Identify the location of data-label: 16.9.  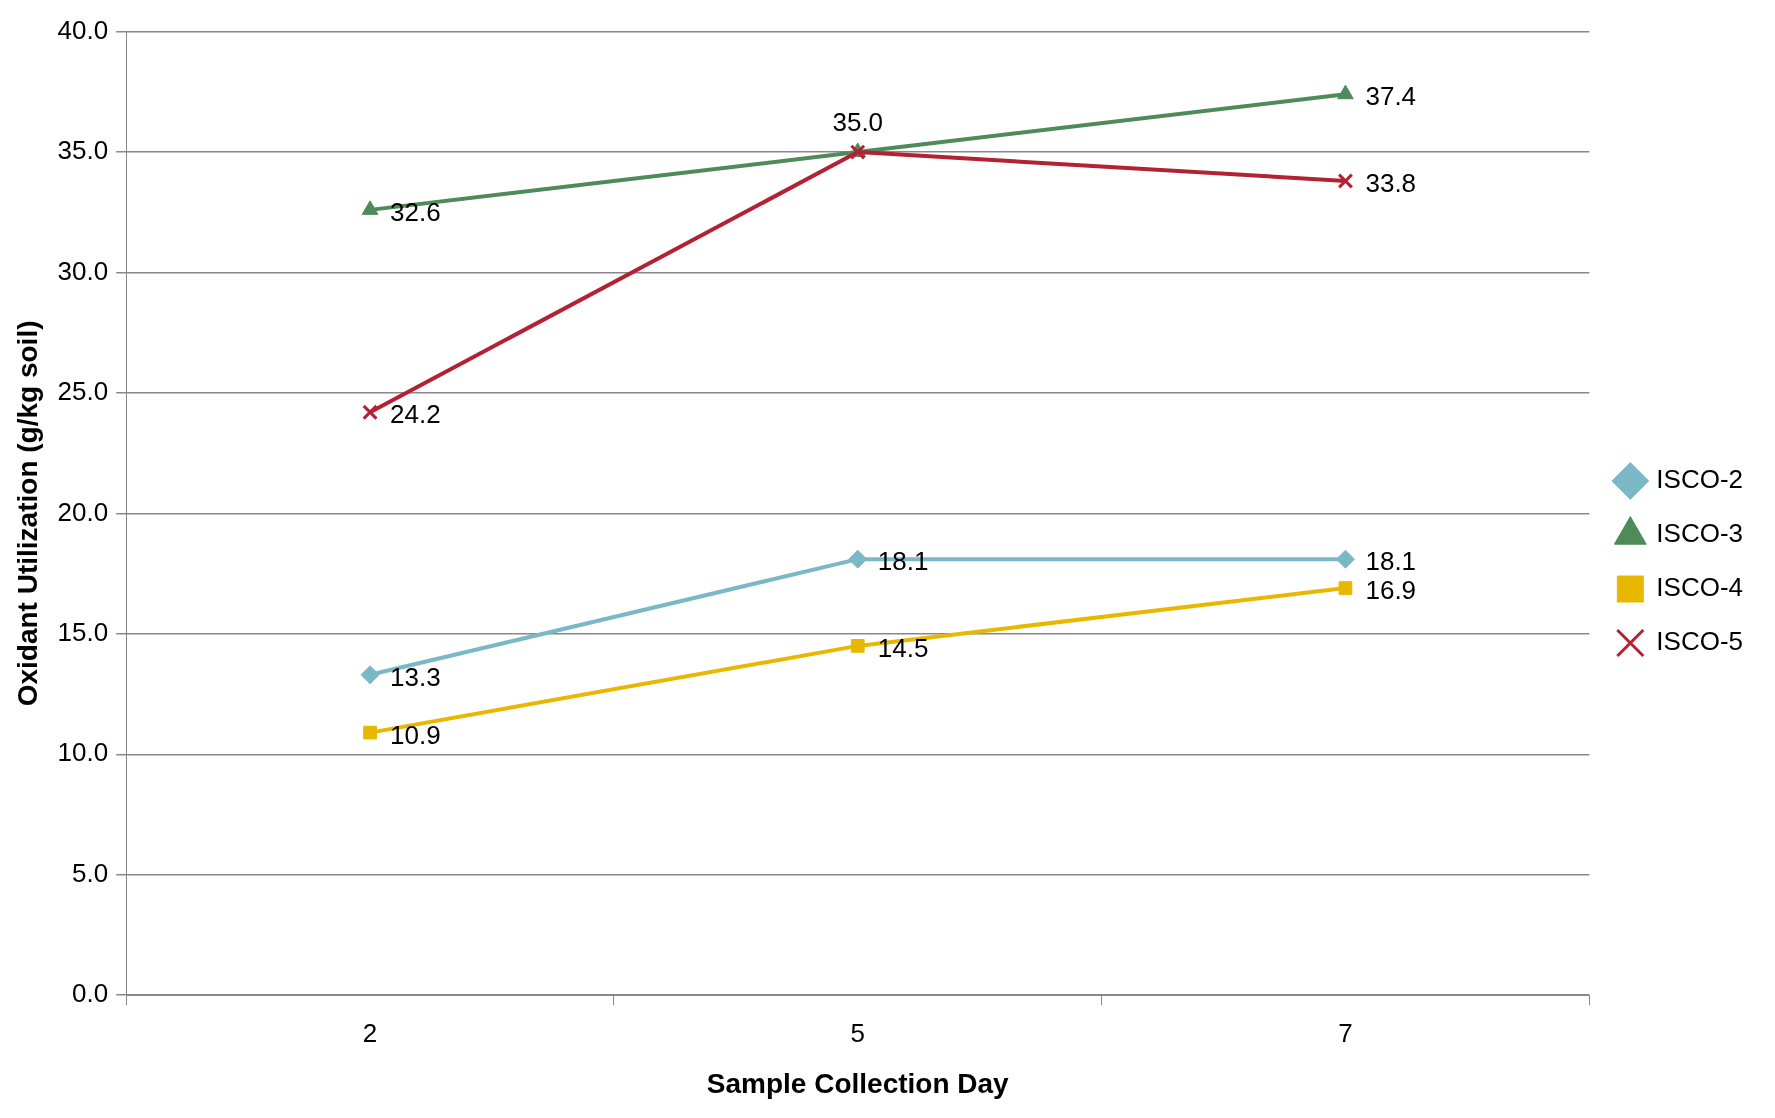
(1391, 590).